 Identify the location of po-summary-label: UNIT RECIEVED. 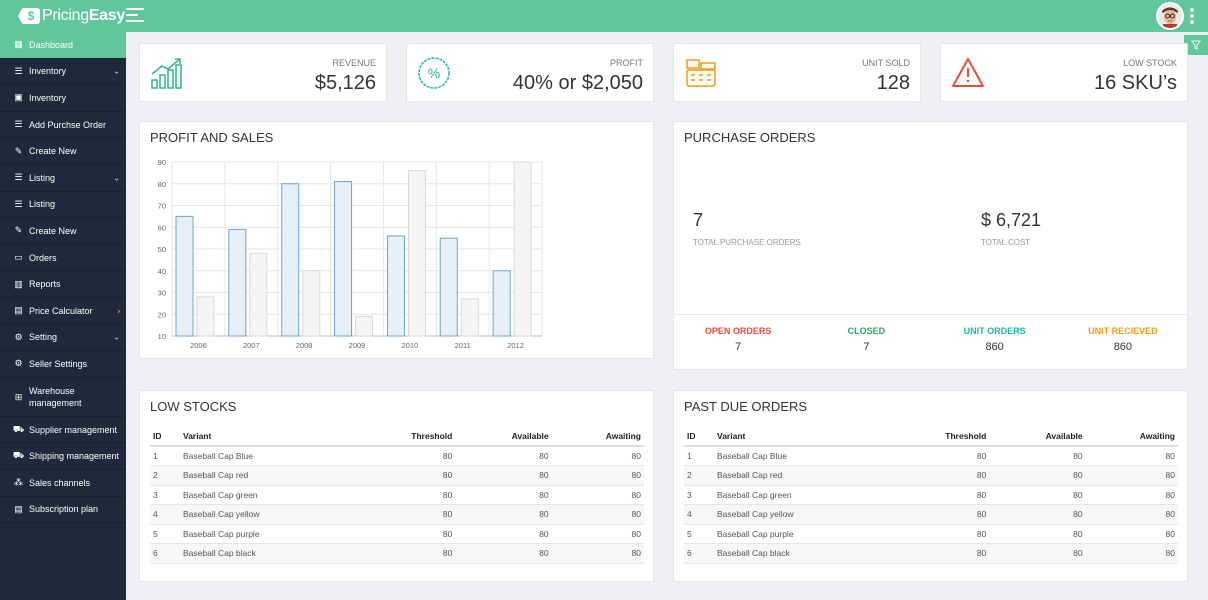
(1123, 331).